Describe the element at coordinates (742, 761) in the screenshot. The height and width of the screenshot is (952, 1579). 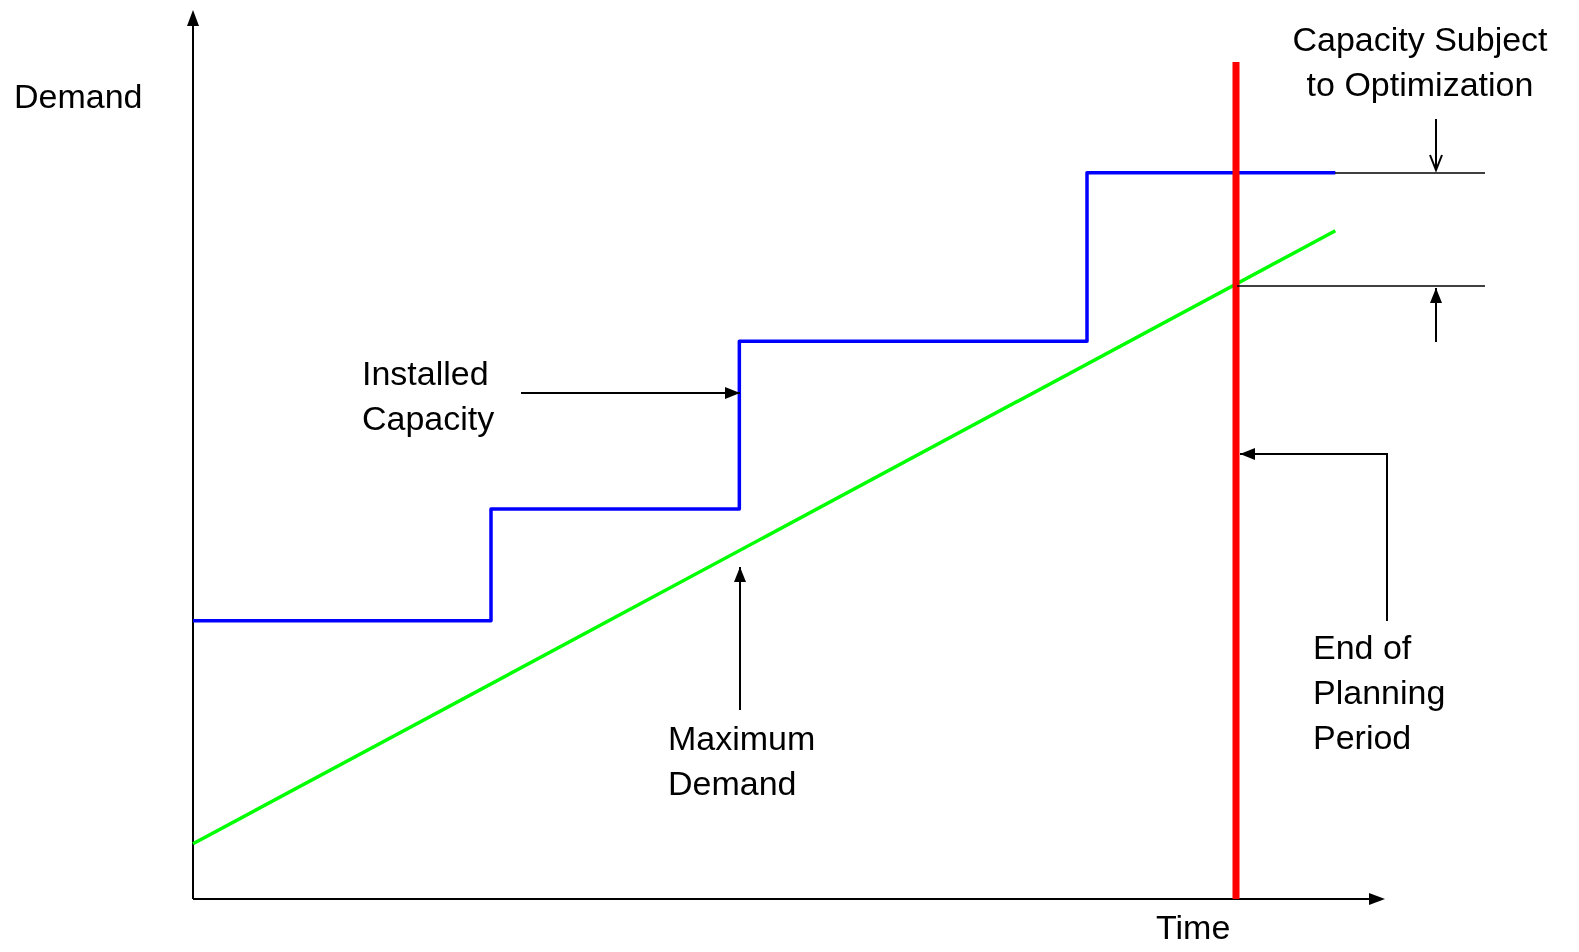
I see `annotation: Maximum Demand` at that location.